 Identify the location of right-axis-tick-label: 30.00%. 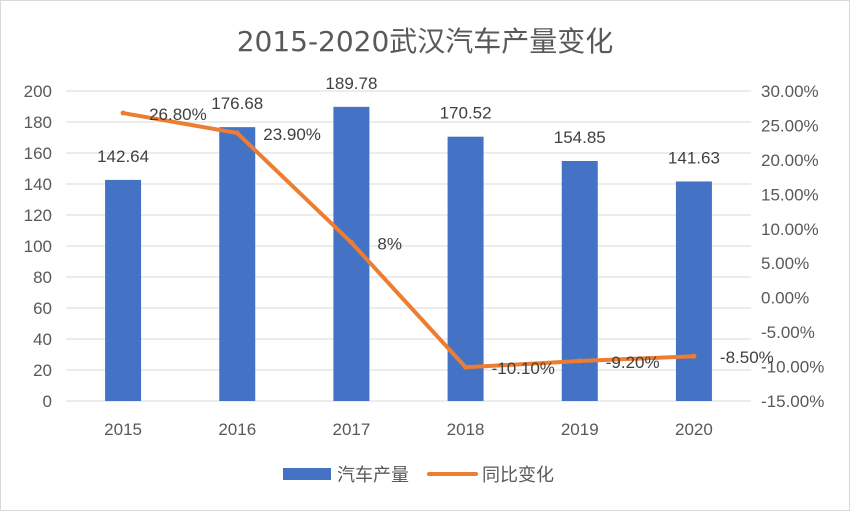
(790, 91).